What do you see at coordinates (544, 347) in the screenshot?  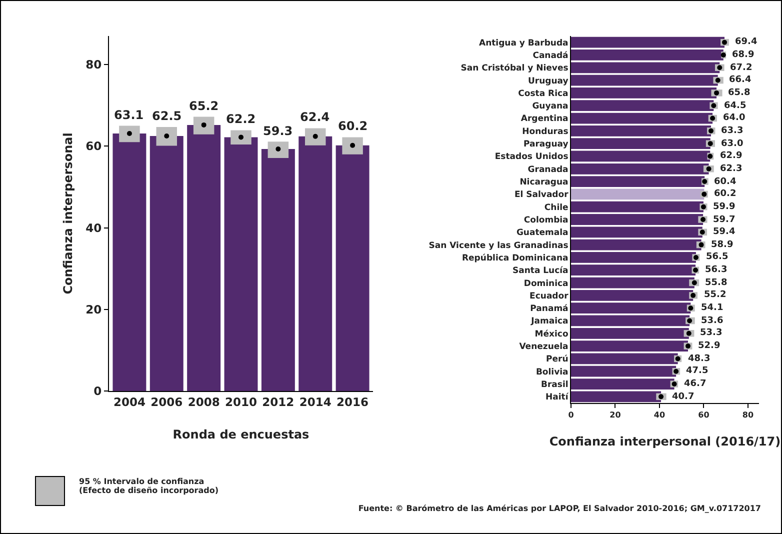 I see `y-tick-label: Venezuela` at bounding box center [544, 347].